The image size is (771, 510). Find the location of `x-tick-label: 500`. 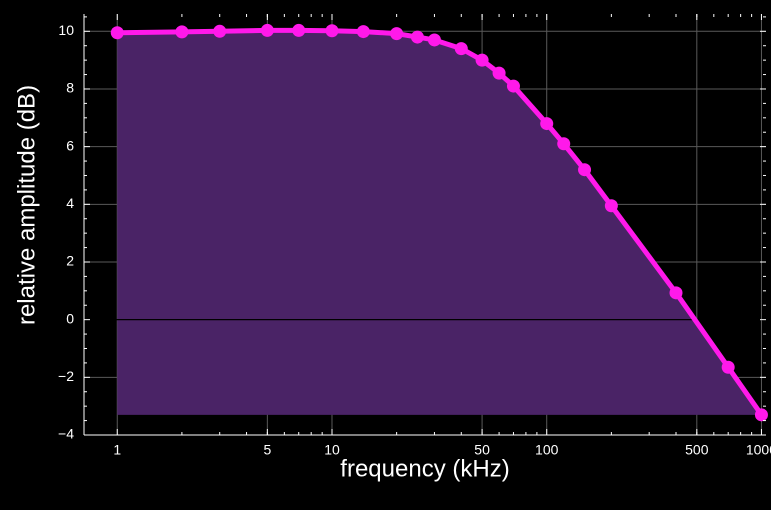

x-tick-label: 500 is located at coordinates (697, 450).